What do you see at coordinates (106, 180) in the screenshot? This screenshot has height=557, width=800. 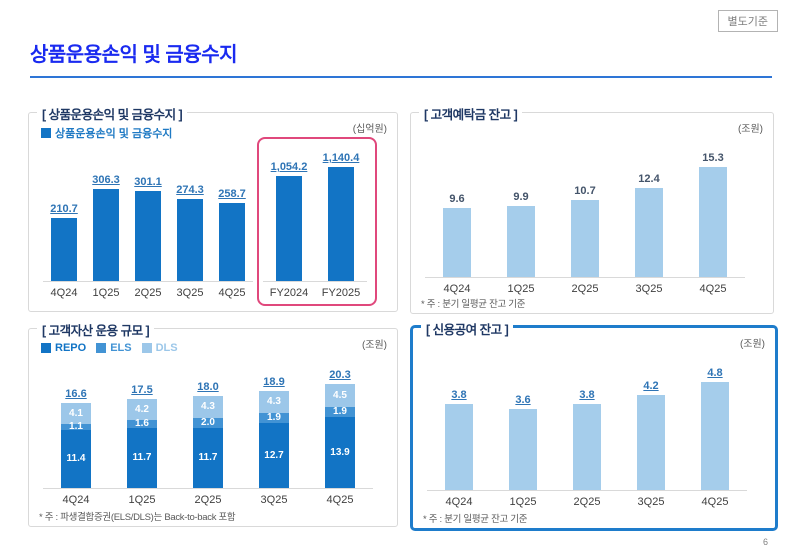 I see `bar-value-label: 306.3` at bounding box center [106, 180].